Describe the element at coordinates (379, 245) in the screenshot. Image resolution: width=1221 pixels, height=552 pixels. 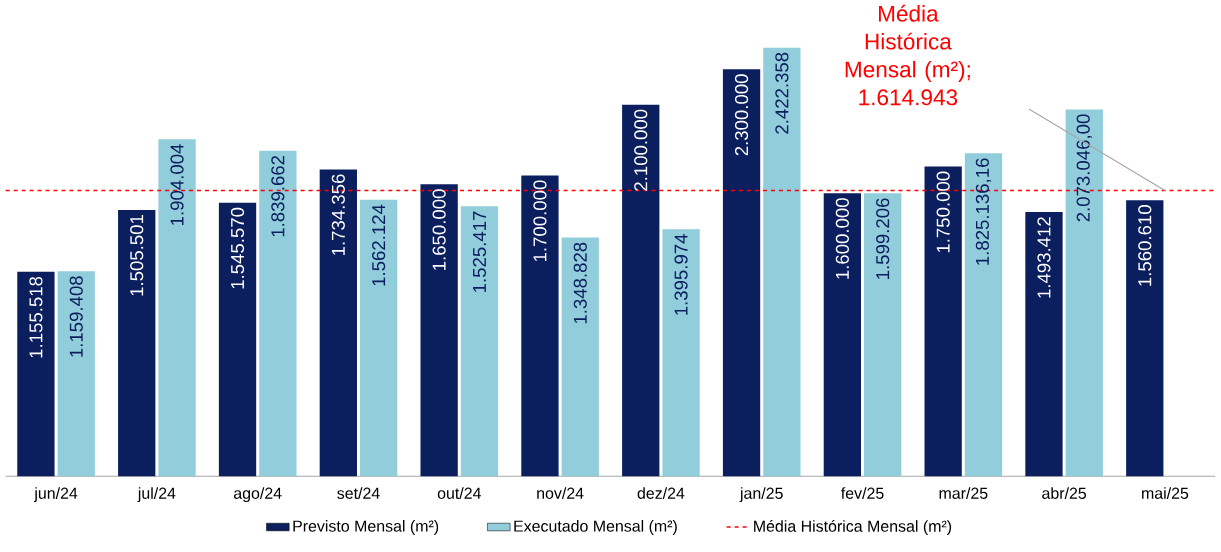
I see `data-label: 1.562.124` at that location.